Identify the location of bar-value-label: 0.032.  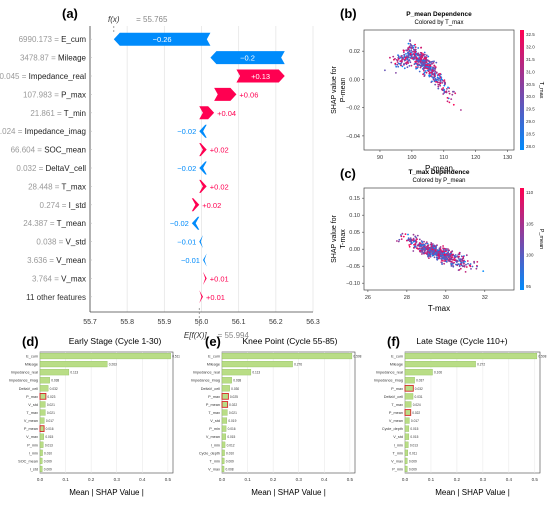
(419, 389).